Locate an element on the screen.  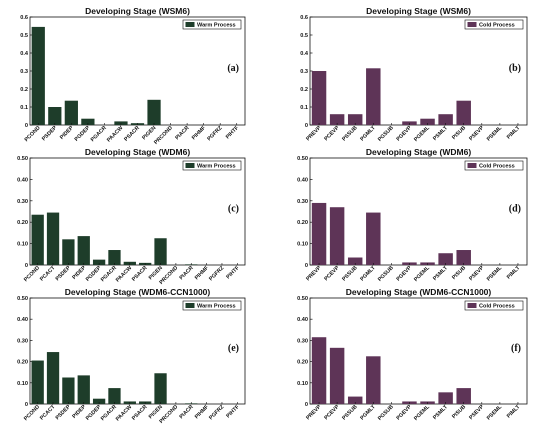
x-tick-label: PGACR is located at coordinates (99, 134).